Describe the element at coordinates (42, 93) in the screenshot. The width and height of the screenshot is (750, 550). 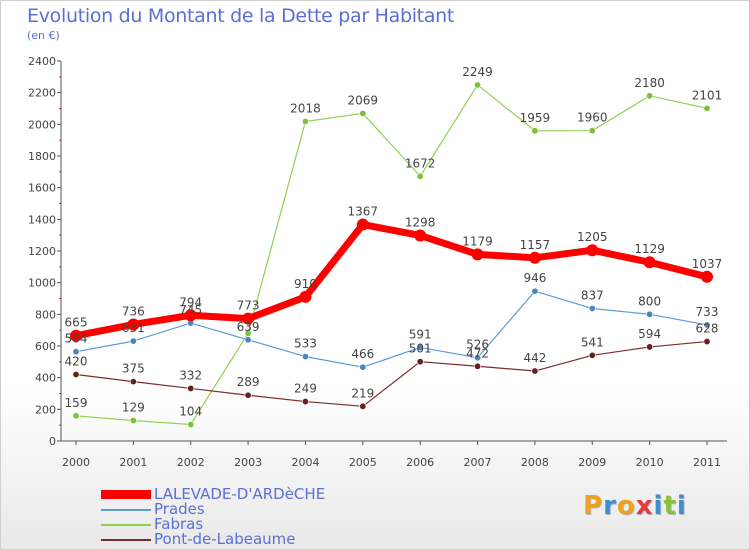
I see `y-tick-label: 2200` at that location.